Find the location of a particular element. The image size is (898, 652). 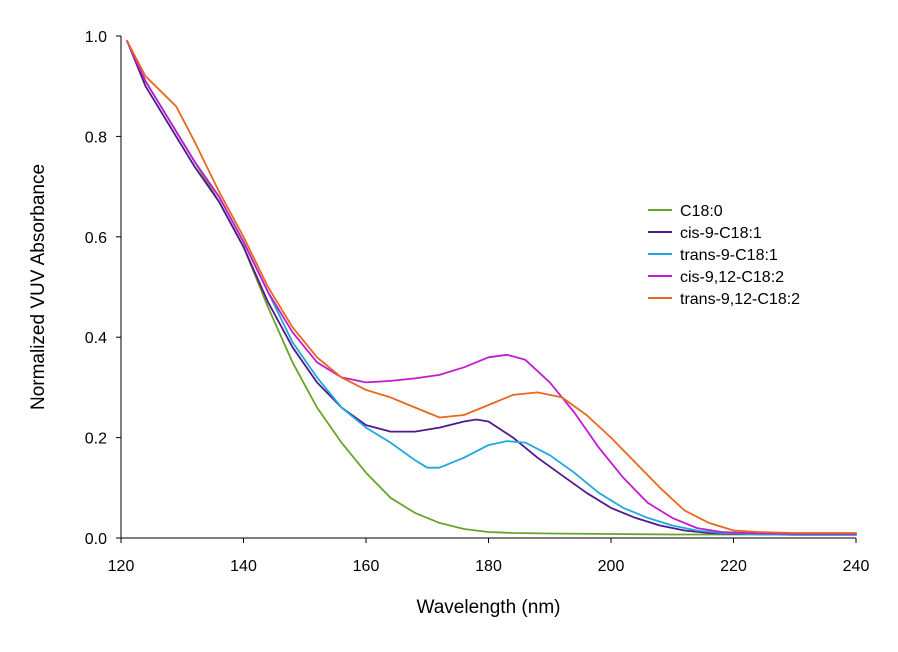

y-tick-label: 1.0 is located at coordinates (96, 37).